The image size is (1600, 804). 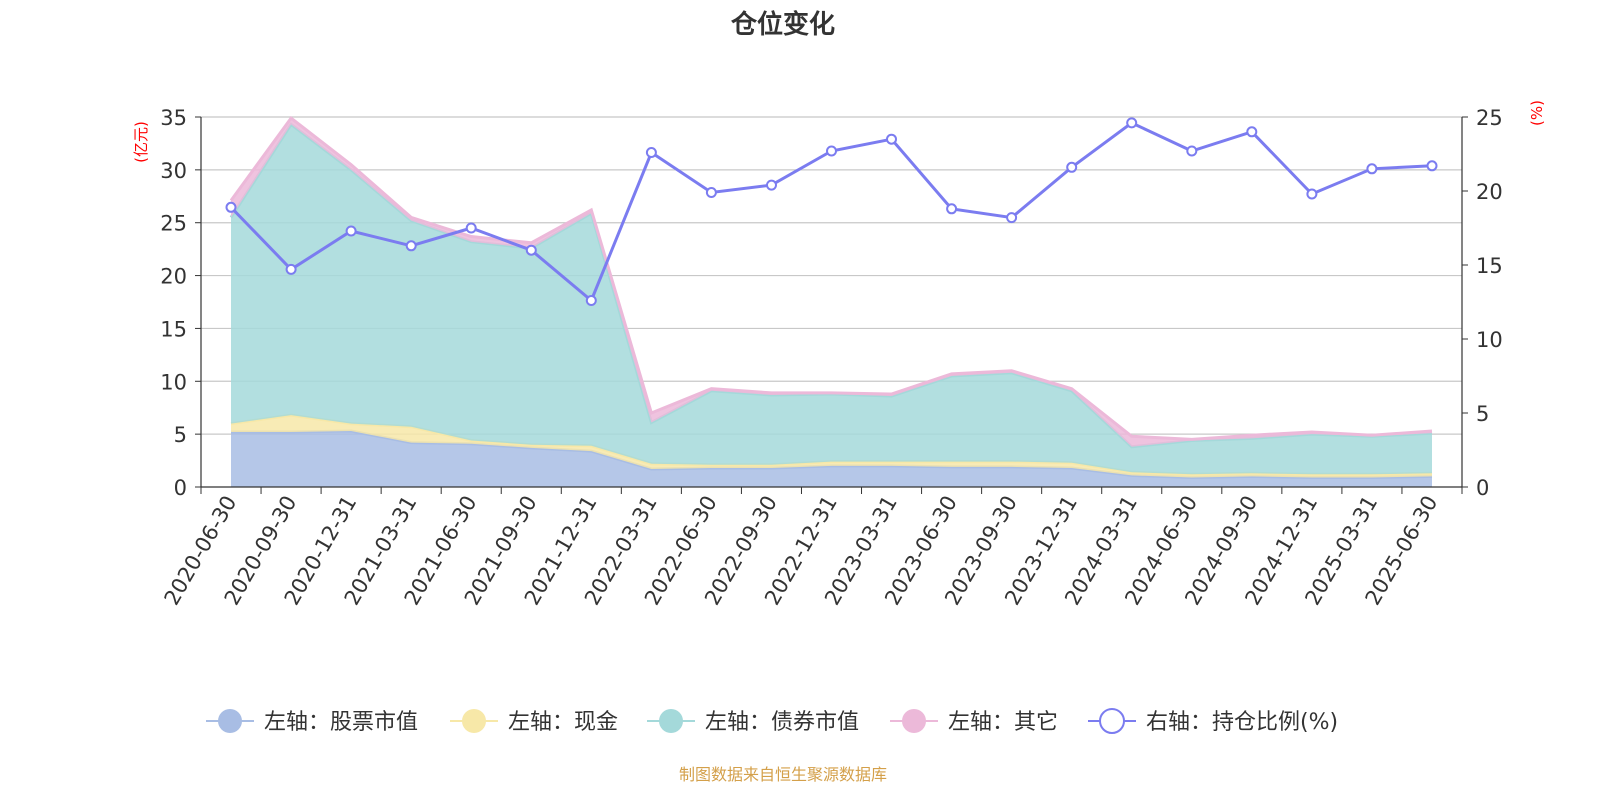 What do you see at coordinates (173, 277) in the screenshot?
I see `left-tick-label: 20` at bounding box center [173, 277].